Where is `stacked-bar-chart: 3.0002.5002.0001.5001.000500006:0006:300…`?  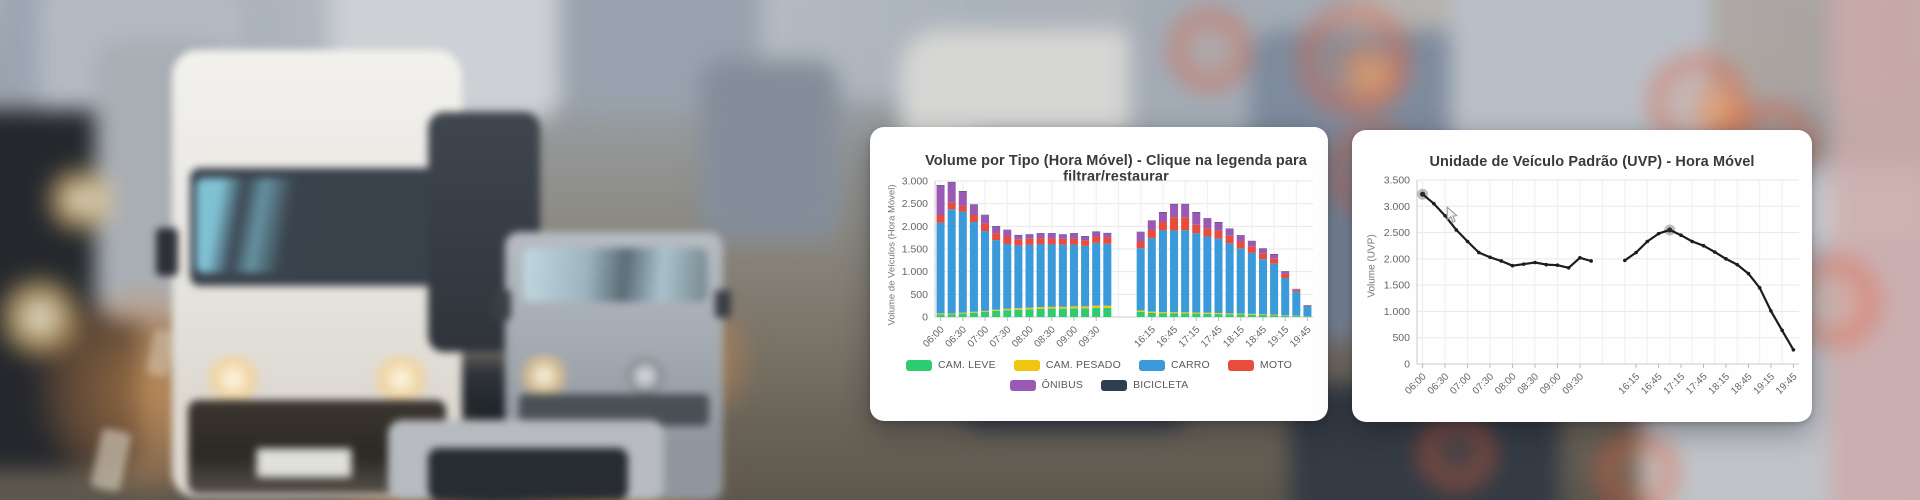
stacked-bar-chart: 3.0002.5002.0001.5001.000500006:0006:300… is located at coordinates (1099, 266).